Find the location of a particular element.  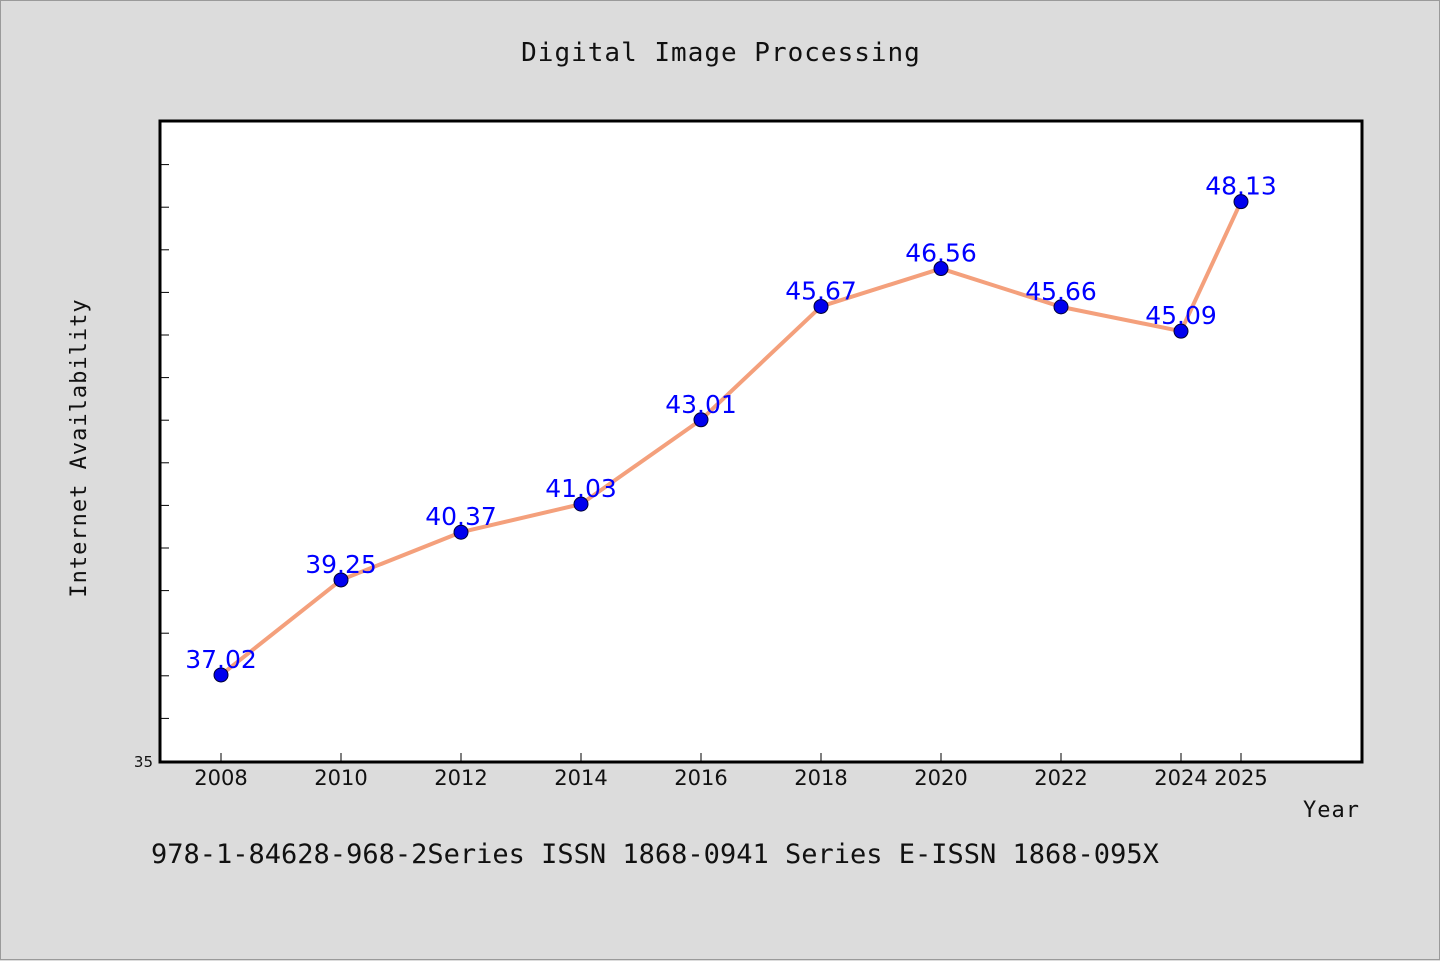

x-tick-label: 2010 is located at coordinates (340, 778).